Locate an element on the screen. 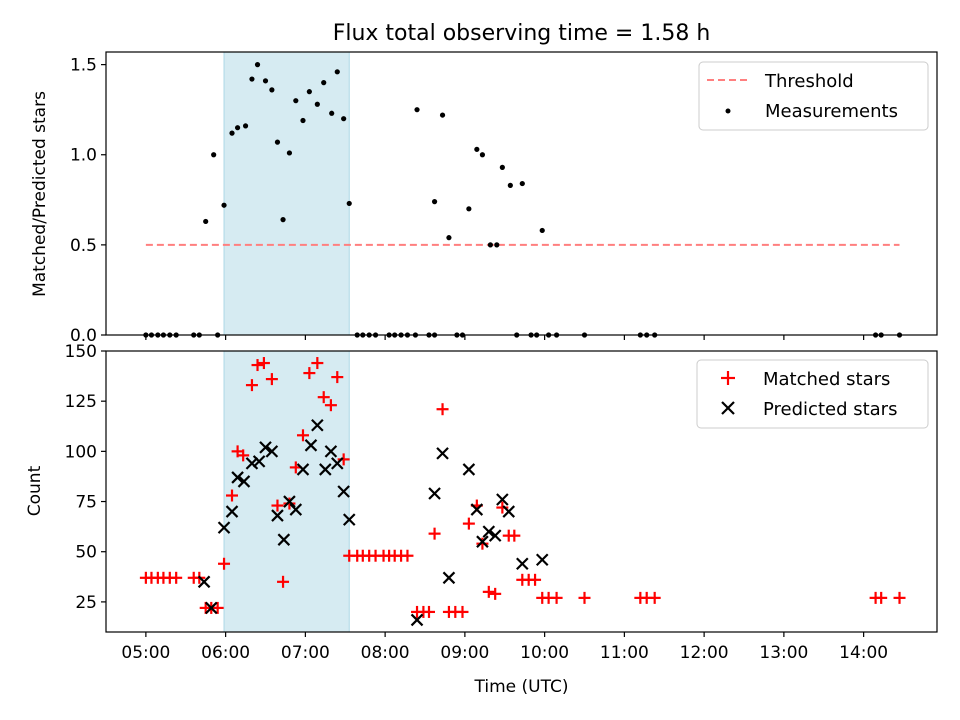  ratio-y-tick-label: 1.0 is located at coordinates (83, 156).